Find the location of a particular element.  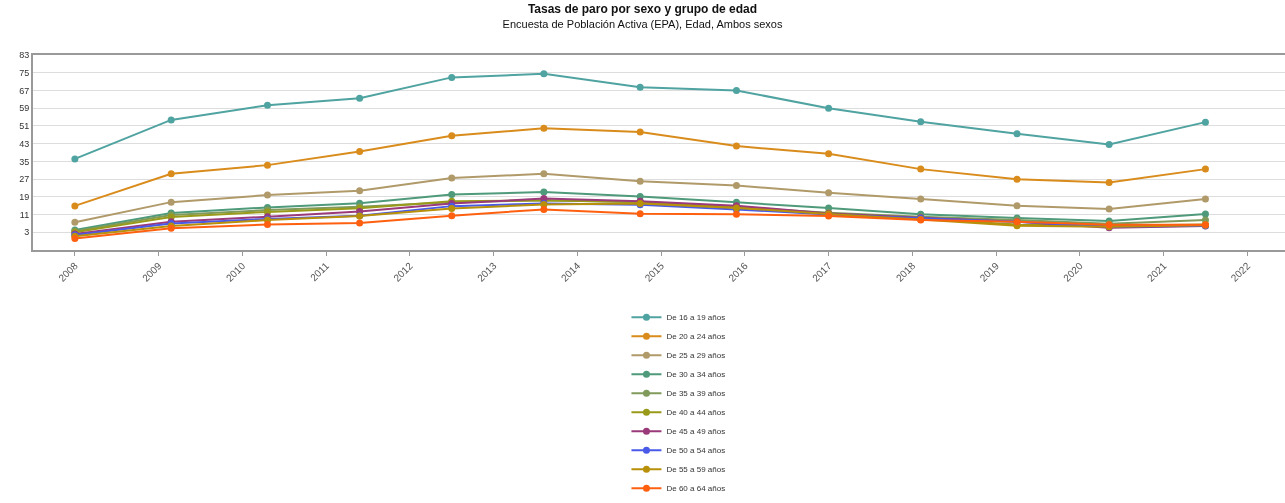

chart-subtitle: Encuesta de Población Activa (EPA), Edad, Ambos sexos is located at coordinates (642, 24).